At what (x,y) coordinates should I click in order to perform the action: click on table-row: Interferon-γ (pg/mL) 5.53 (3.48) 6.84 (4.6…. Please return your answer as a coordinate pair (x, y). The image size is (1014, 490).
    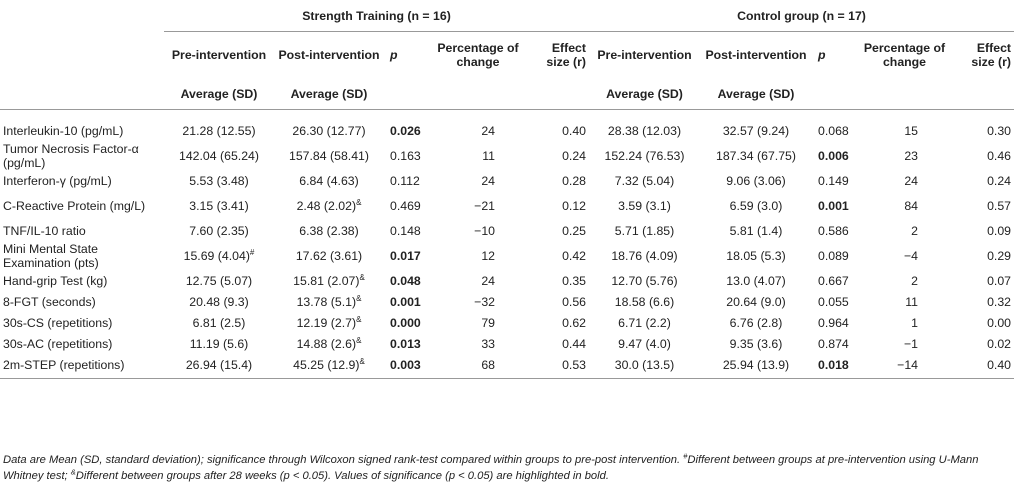
    Looking at the image, I should click on (507, 180).